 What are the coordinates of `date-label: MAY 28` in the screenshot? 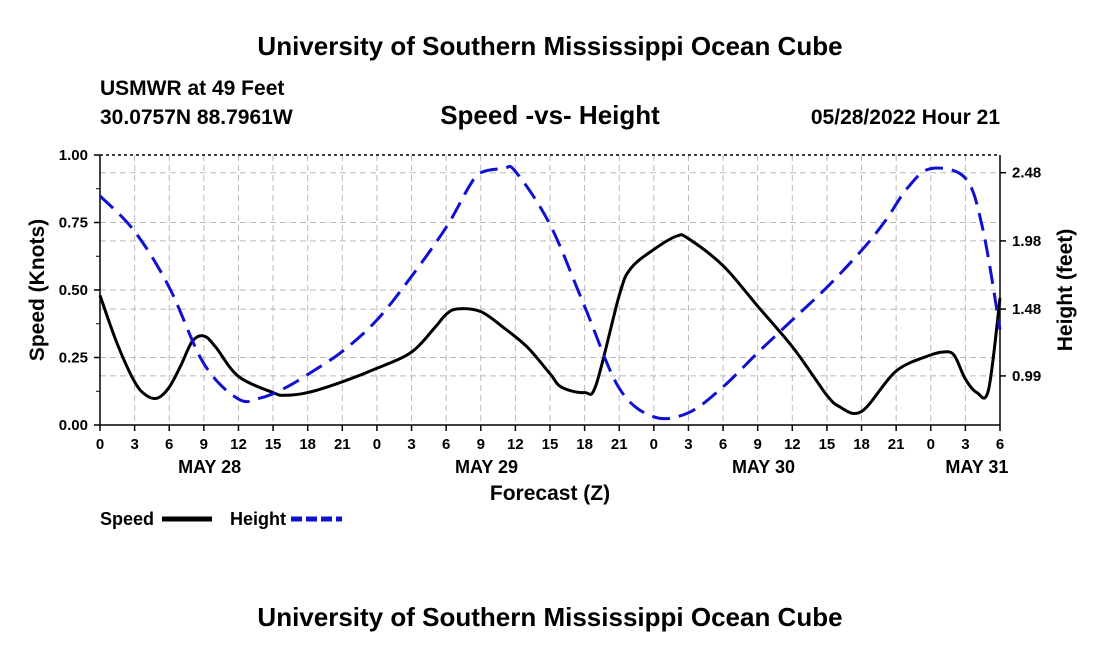 It's located at (209, 467).